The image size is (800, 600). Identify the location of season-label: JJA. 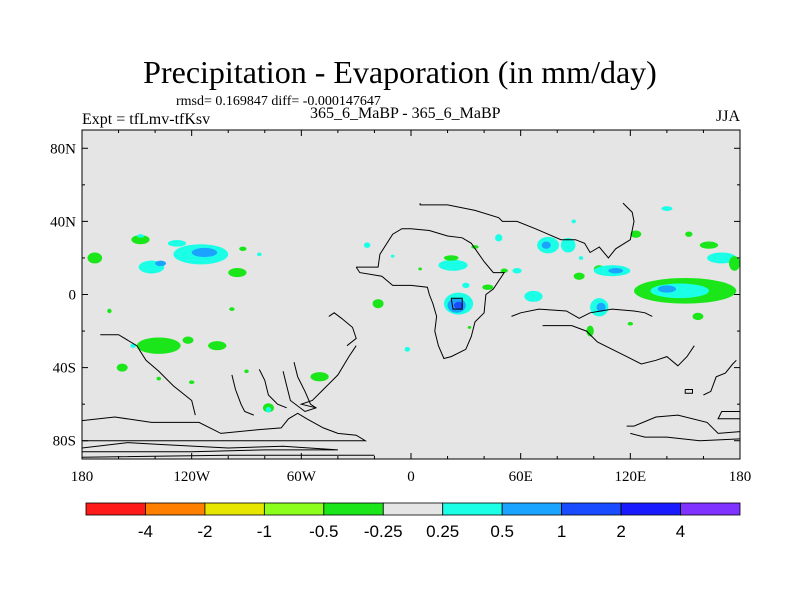
(727, 116).